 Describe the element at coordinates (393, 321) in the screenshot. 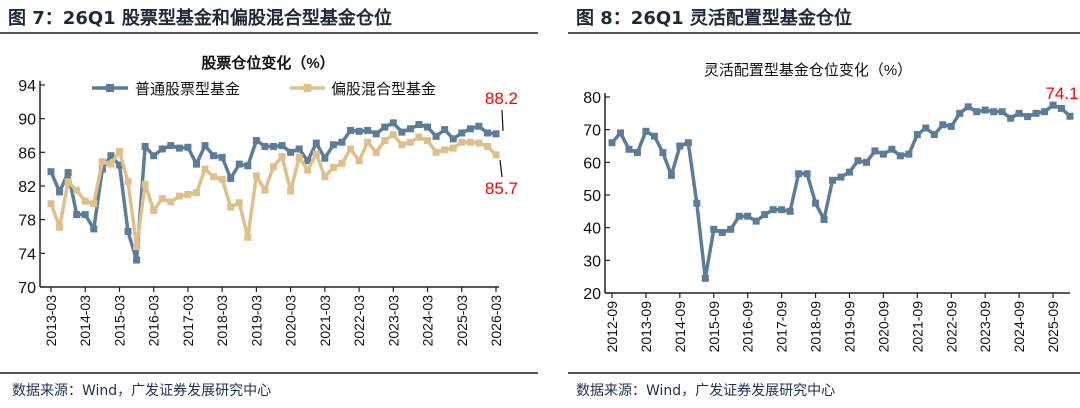

I see `x-tick-label: 2023-03` at that location.